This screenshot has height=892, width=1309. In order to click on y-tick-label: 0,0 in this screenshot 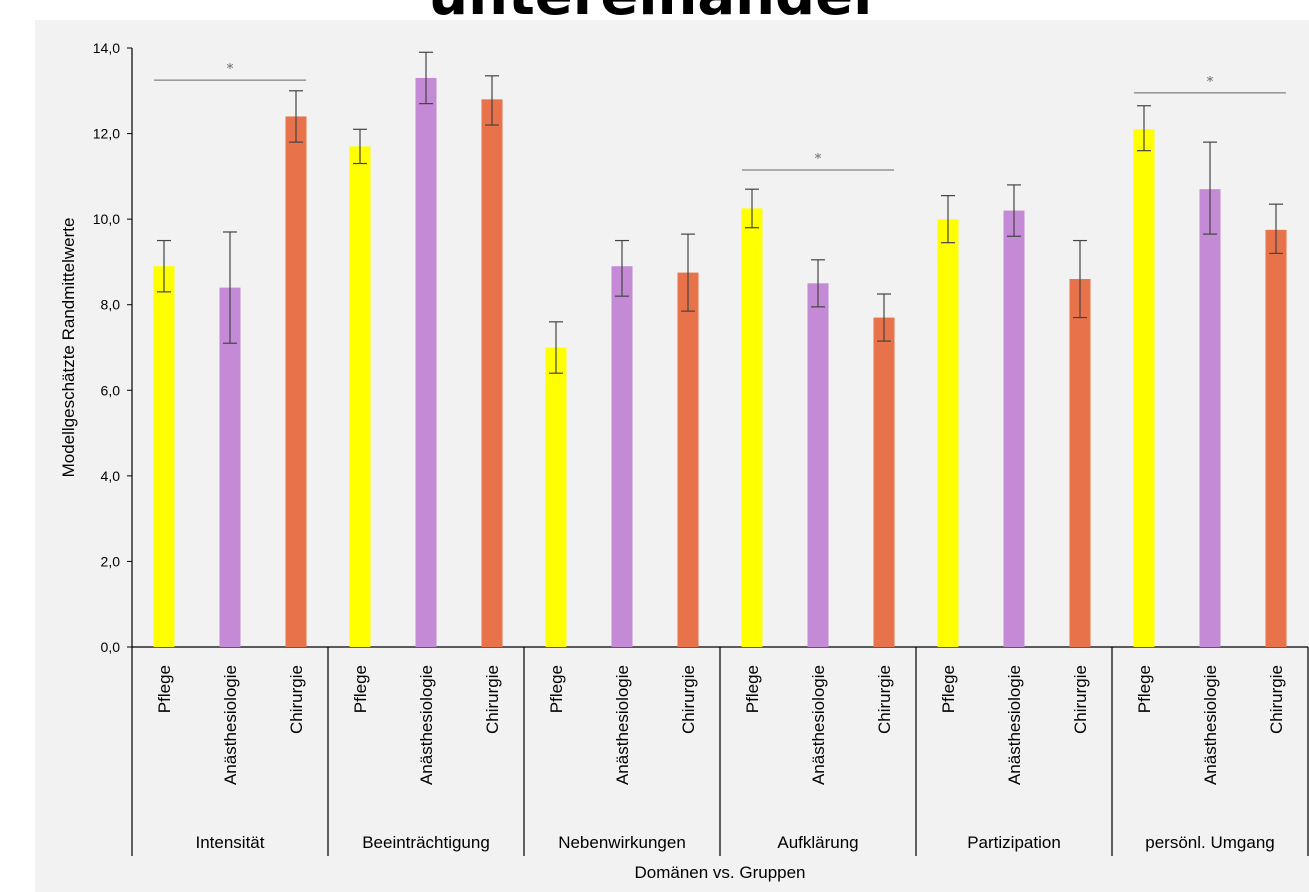, I will do `click(111, 647)`.